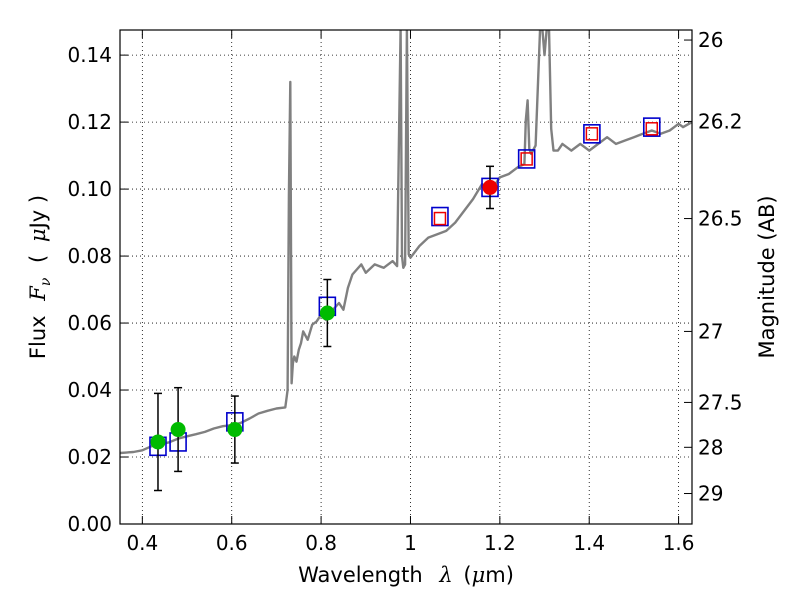  Describe the element at coordinates (321, 543) in the screenshot. I see `x-tick-label: 0.8` at that location.